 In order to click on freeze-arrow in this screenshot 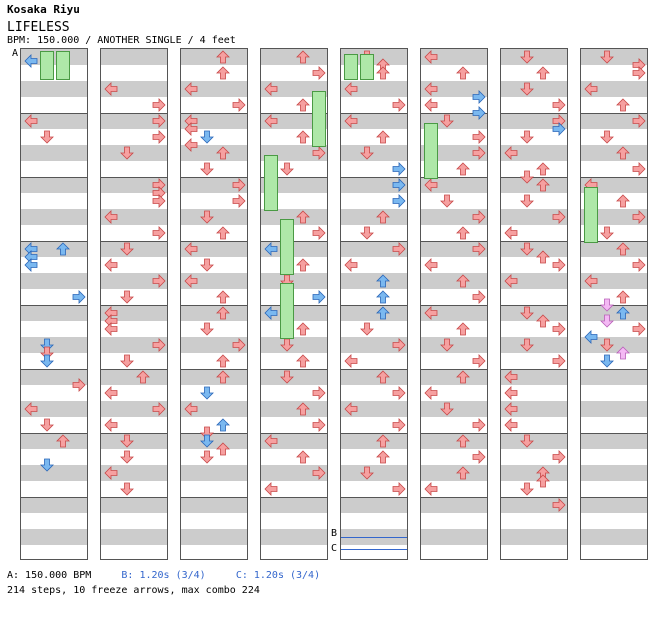, I will do `click(271, 183)`.